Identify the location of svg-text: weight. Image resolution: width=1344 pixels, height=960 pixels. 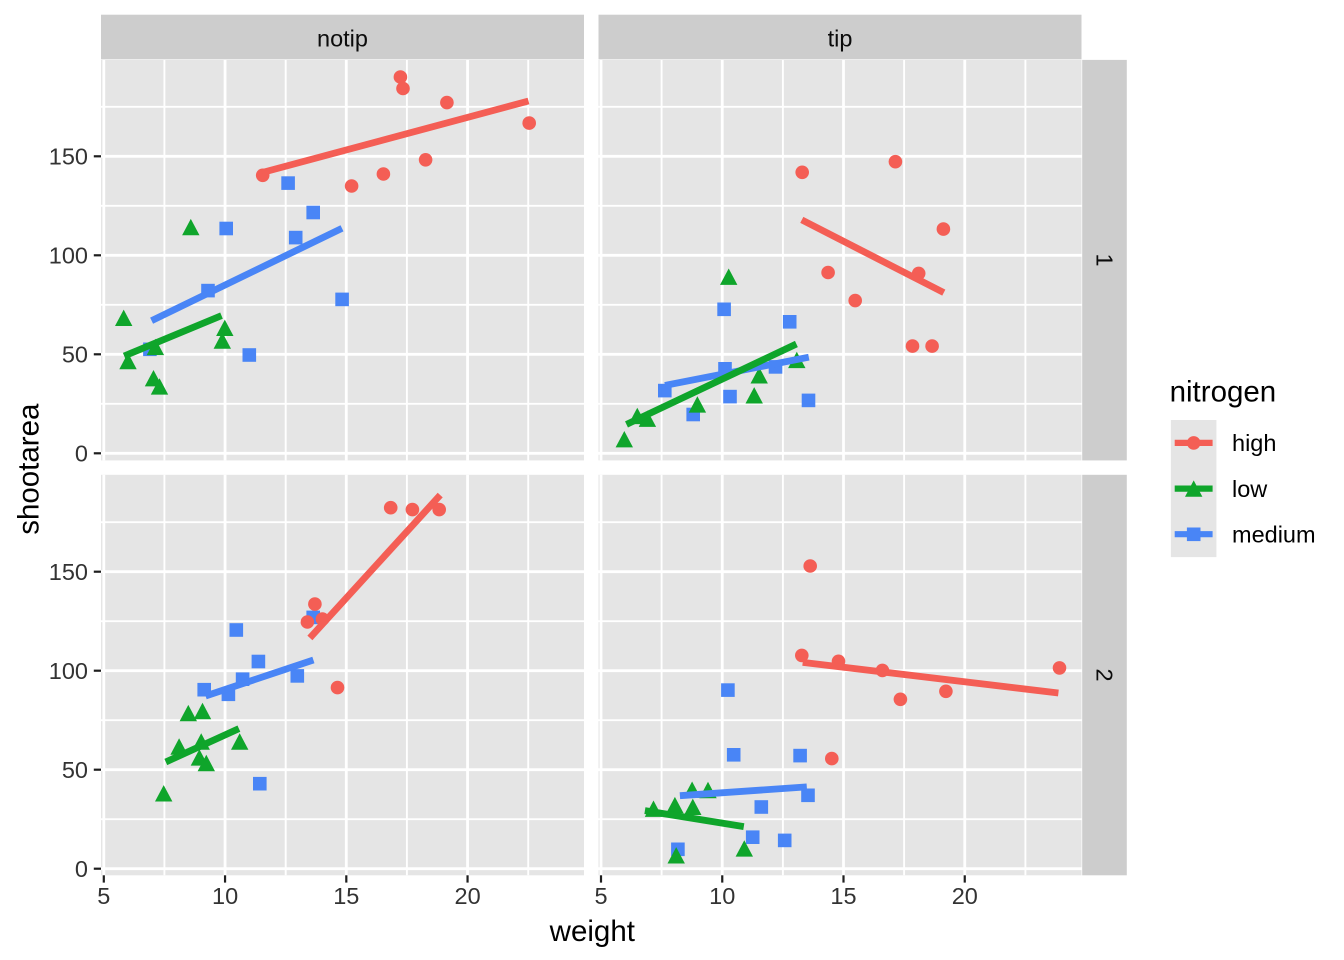
(592, 931).